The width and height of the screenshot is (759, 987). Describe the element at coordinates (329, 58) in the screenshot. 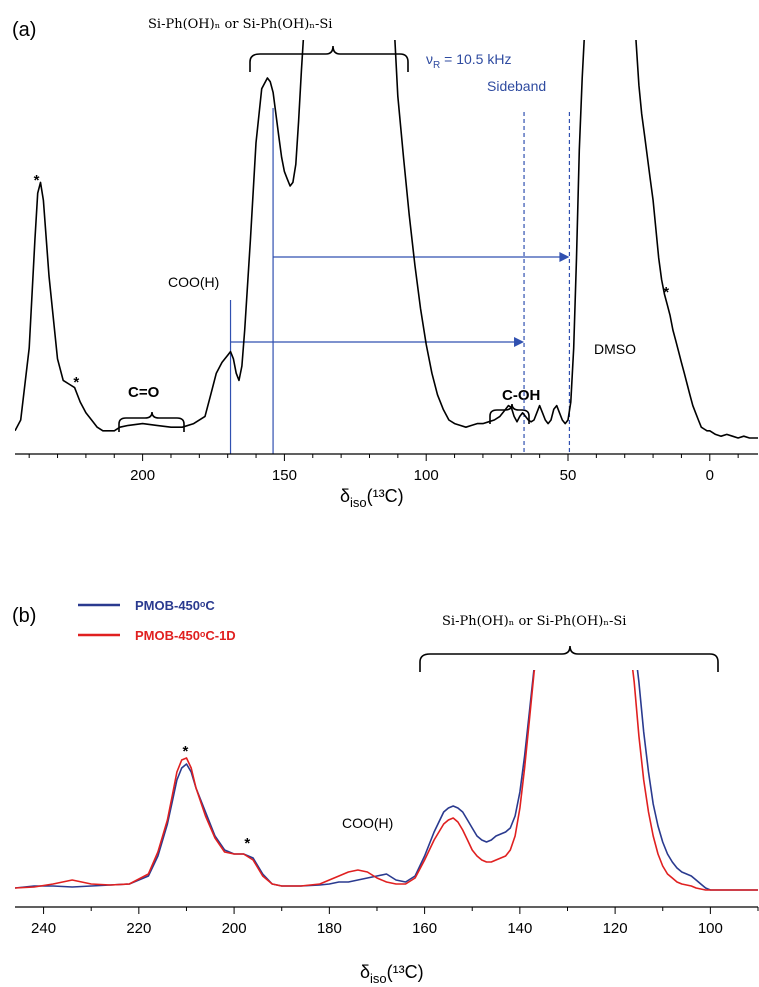

I see `panel-a-group-bracket` at that location.